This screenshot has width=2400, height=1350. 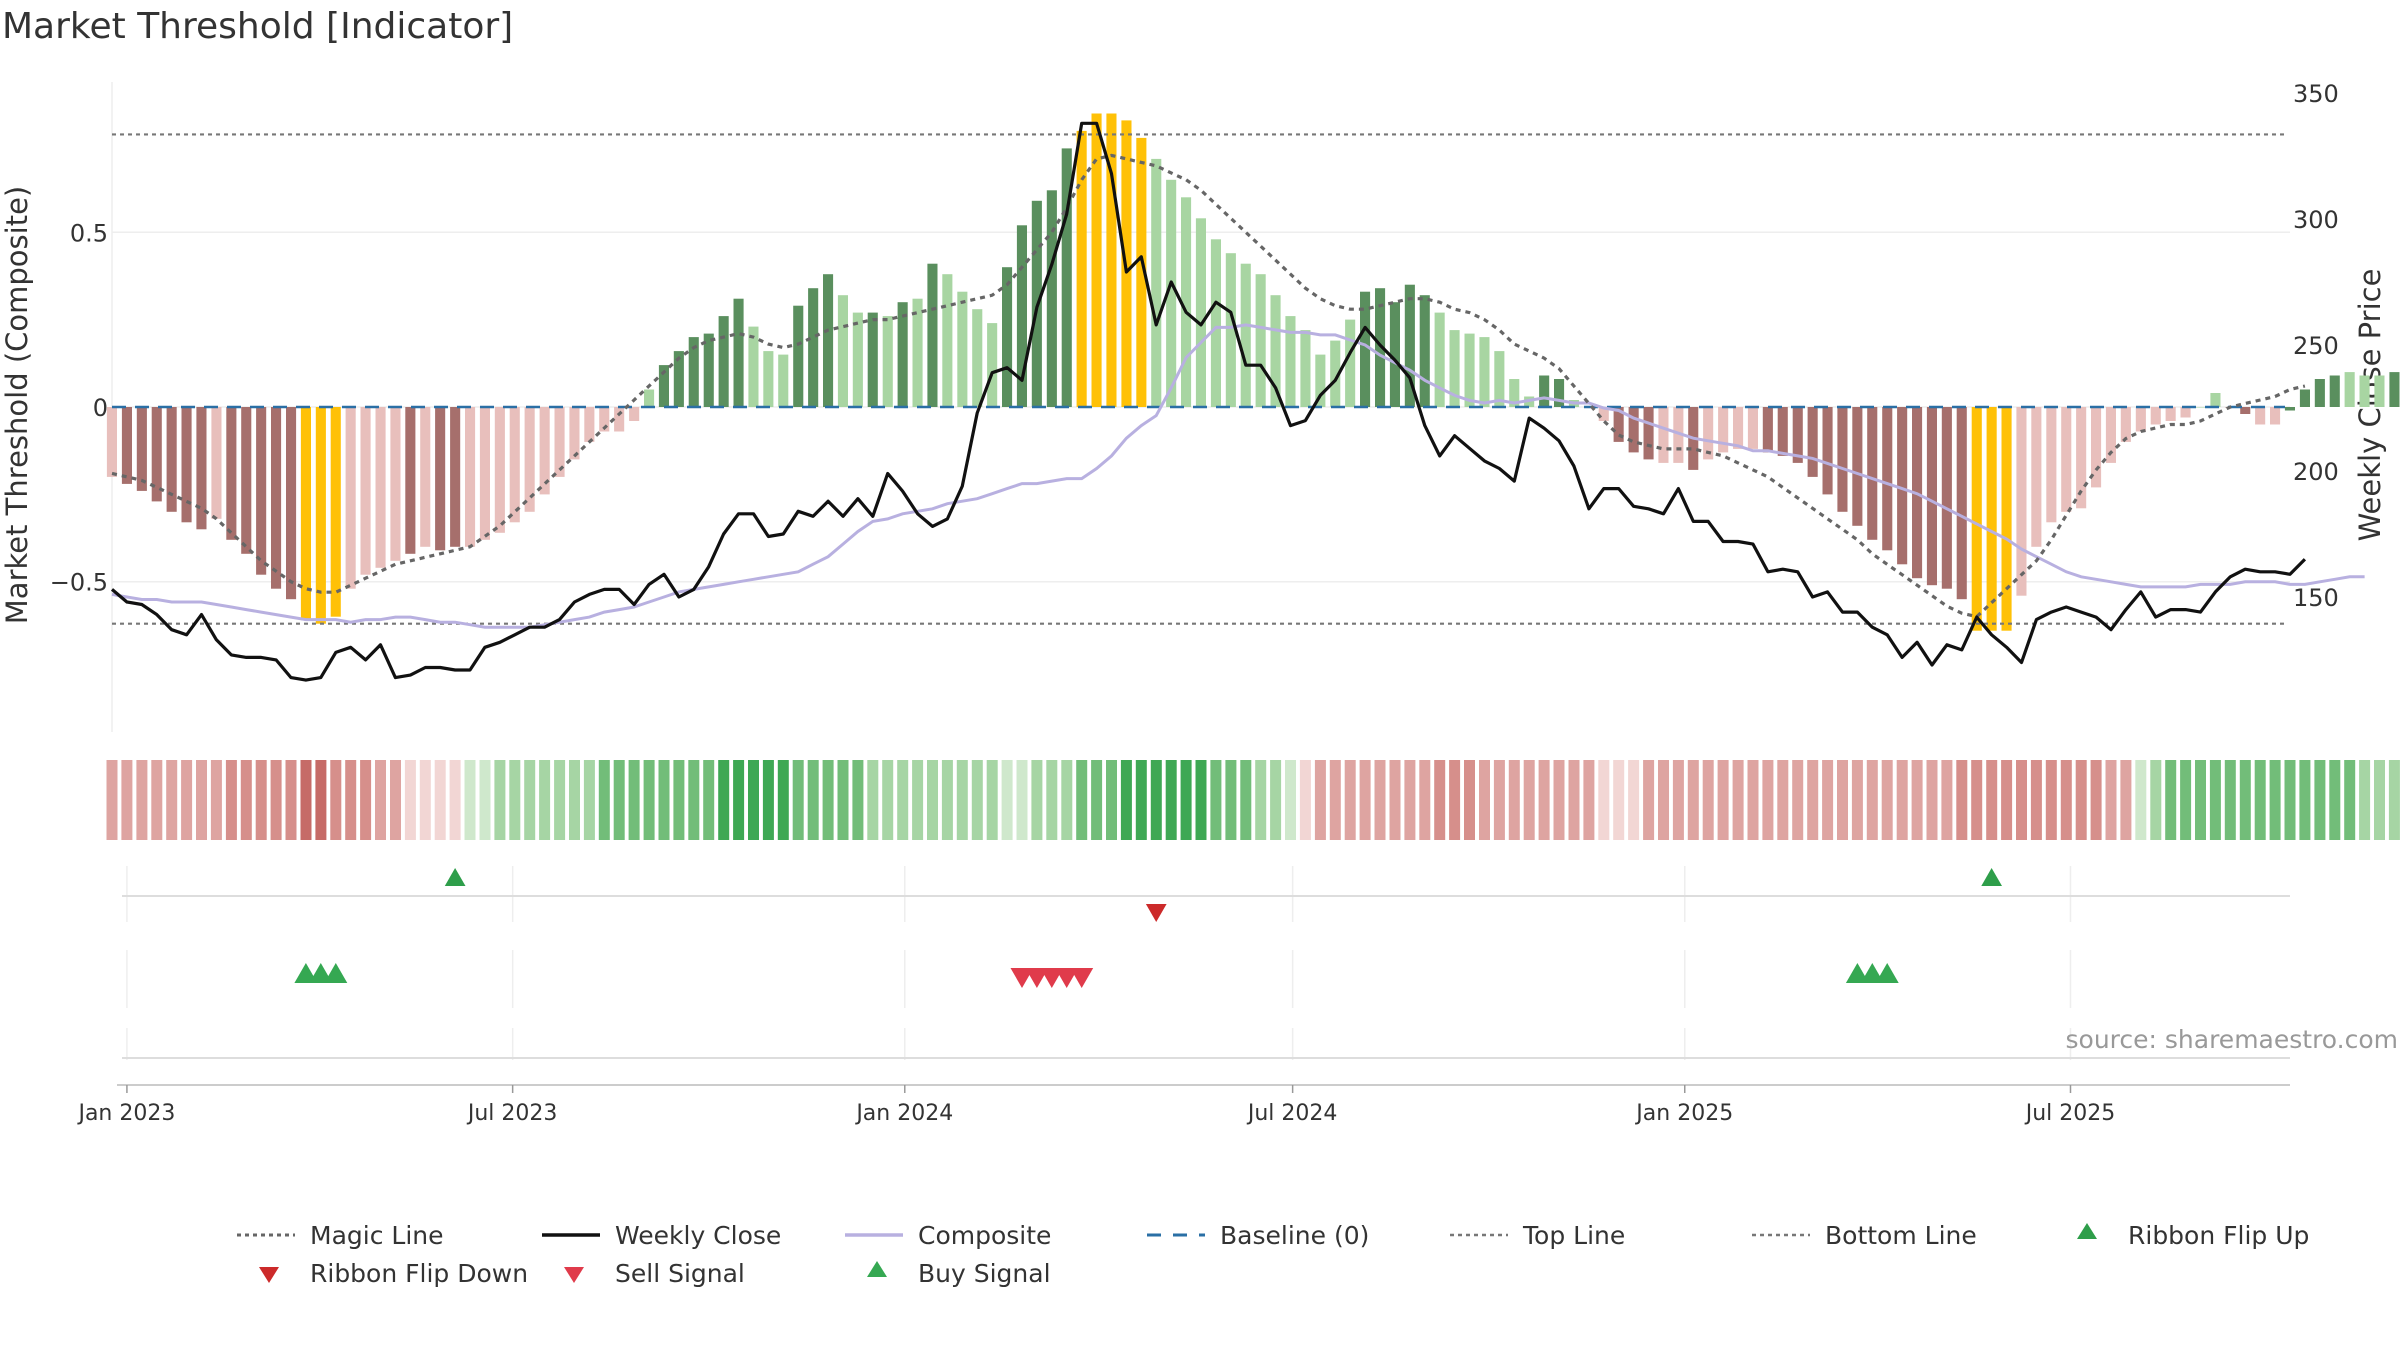 I want to click on legend-label: Baseline (0), so click(x=1294, y=1235).